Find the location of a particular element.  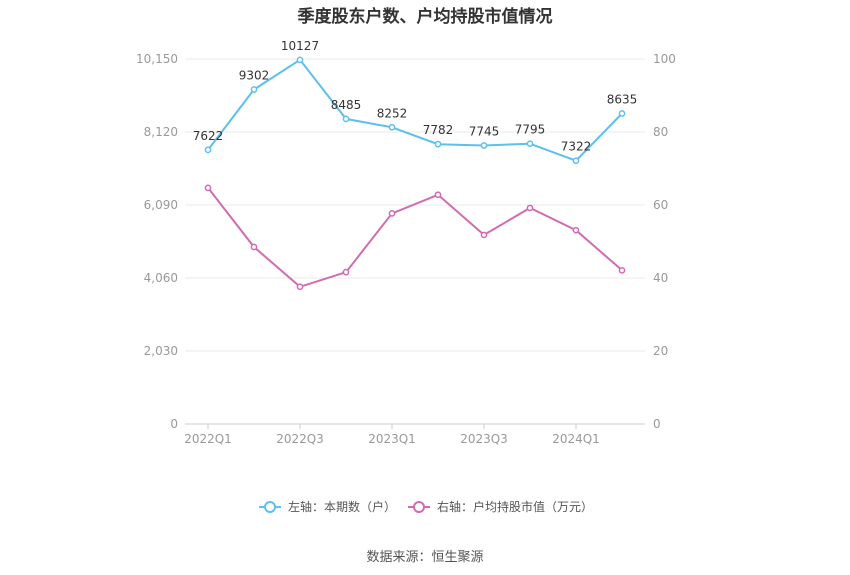

x-tick-label: 2023Q3 is located at coordinates (484, 439).